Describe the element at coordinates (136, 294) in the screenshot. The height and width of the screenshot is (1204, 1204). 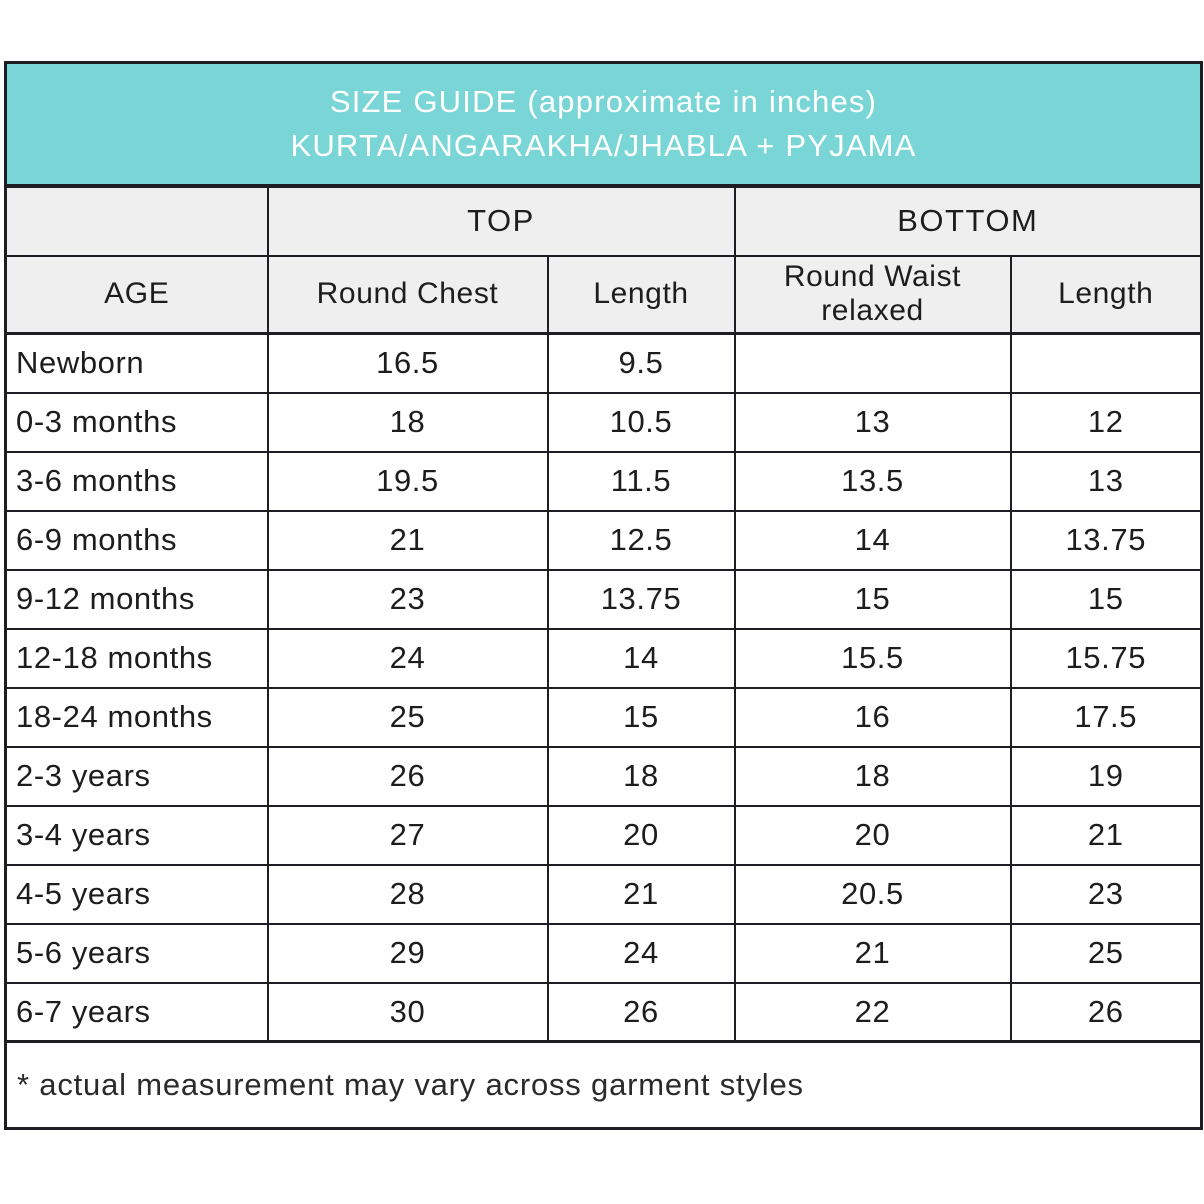
I see `column-header-age: AGE` at that location.